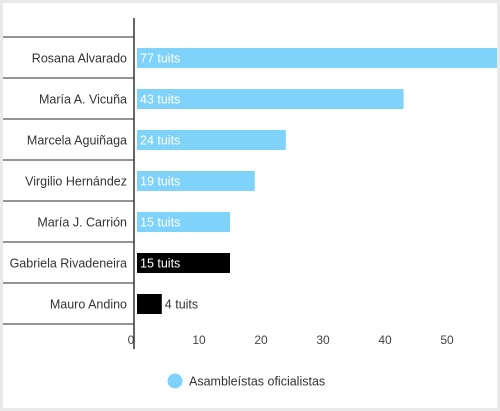 Image resolution: width=500 pixels, height=411 pixels. Describe the element at coordinates (385, 340) in the screenshot. I see `x-tick-label: 40` at that location.